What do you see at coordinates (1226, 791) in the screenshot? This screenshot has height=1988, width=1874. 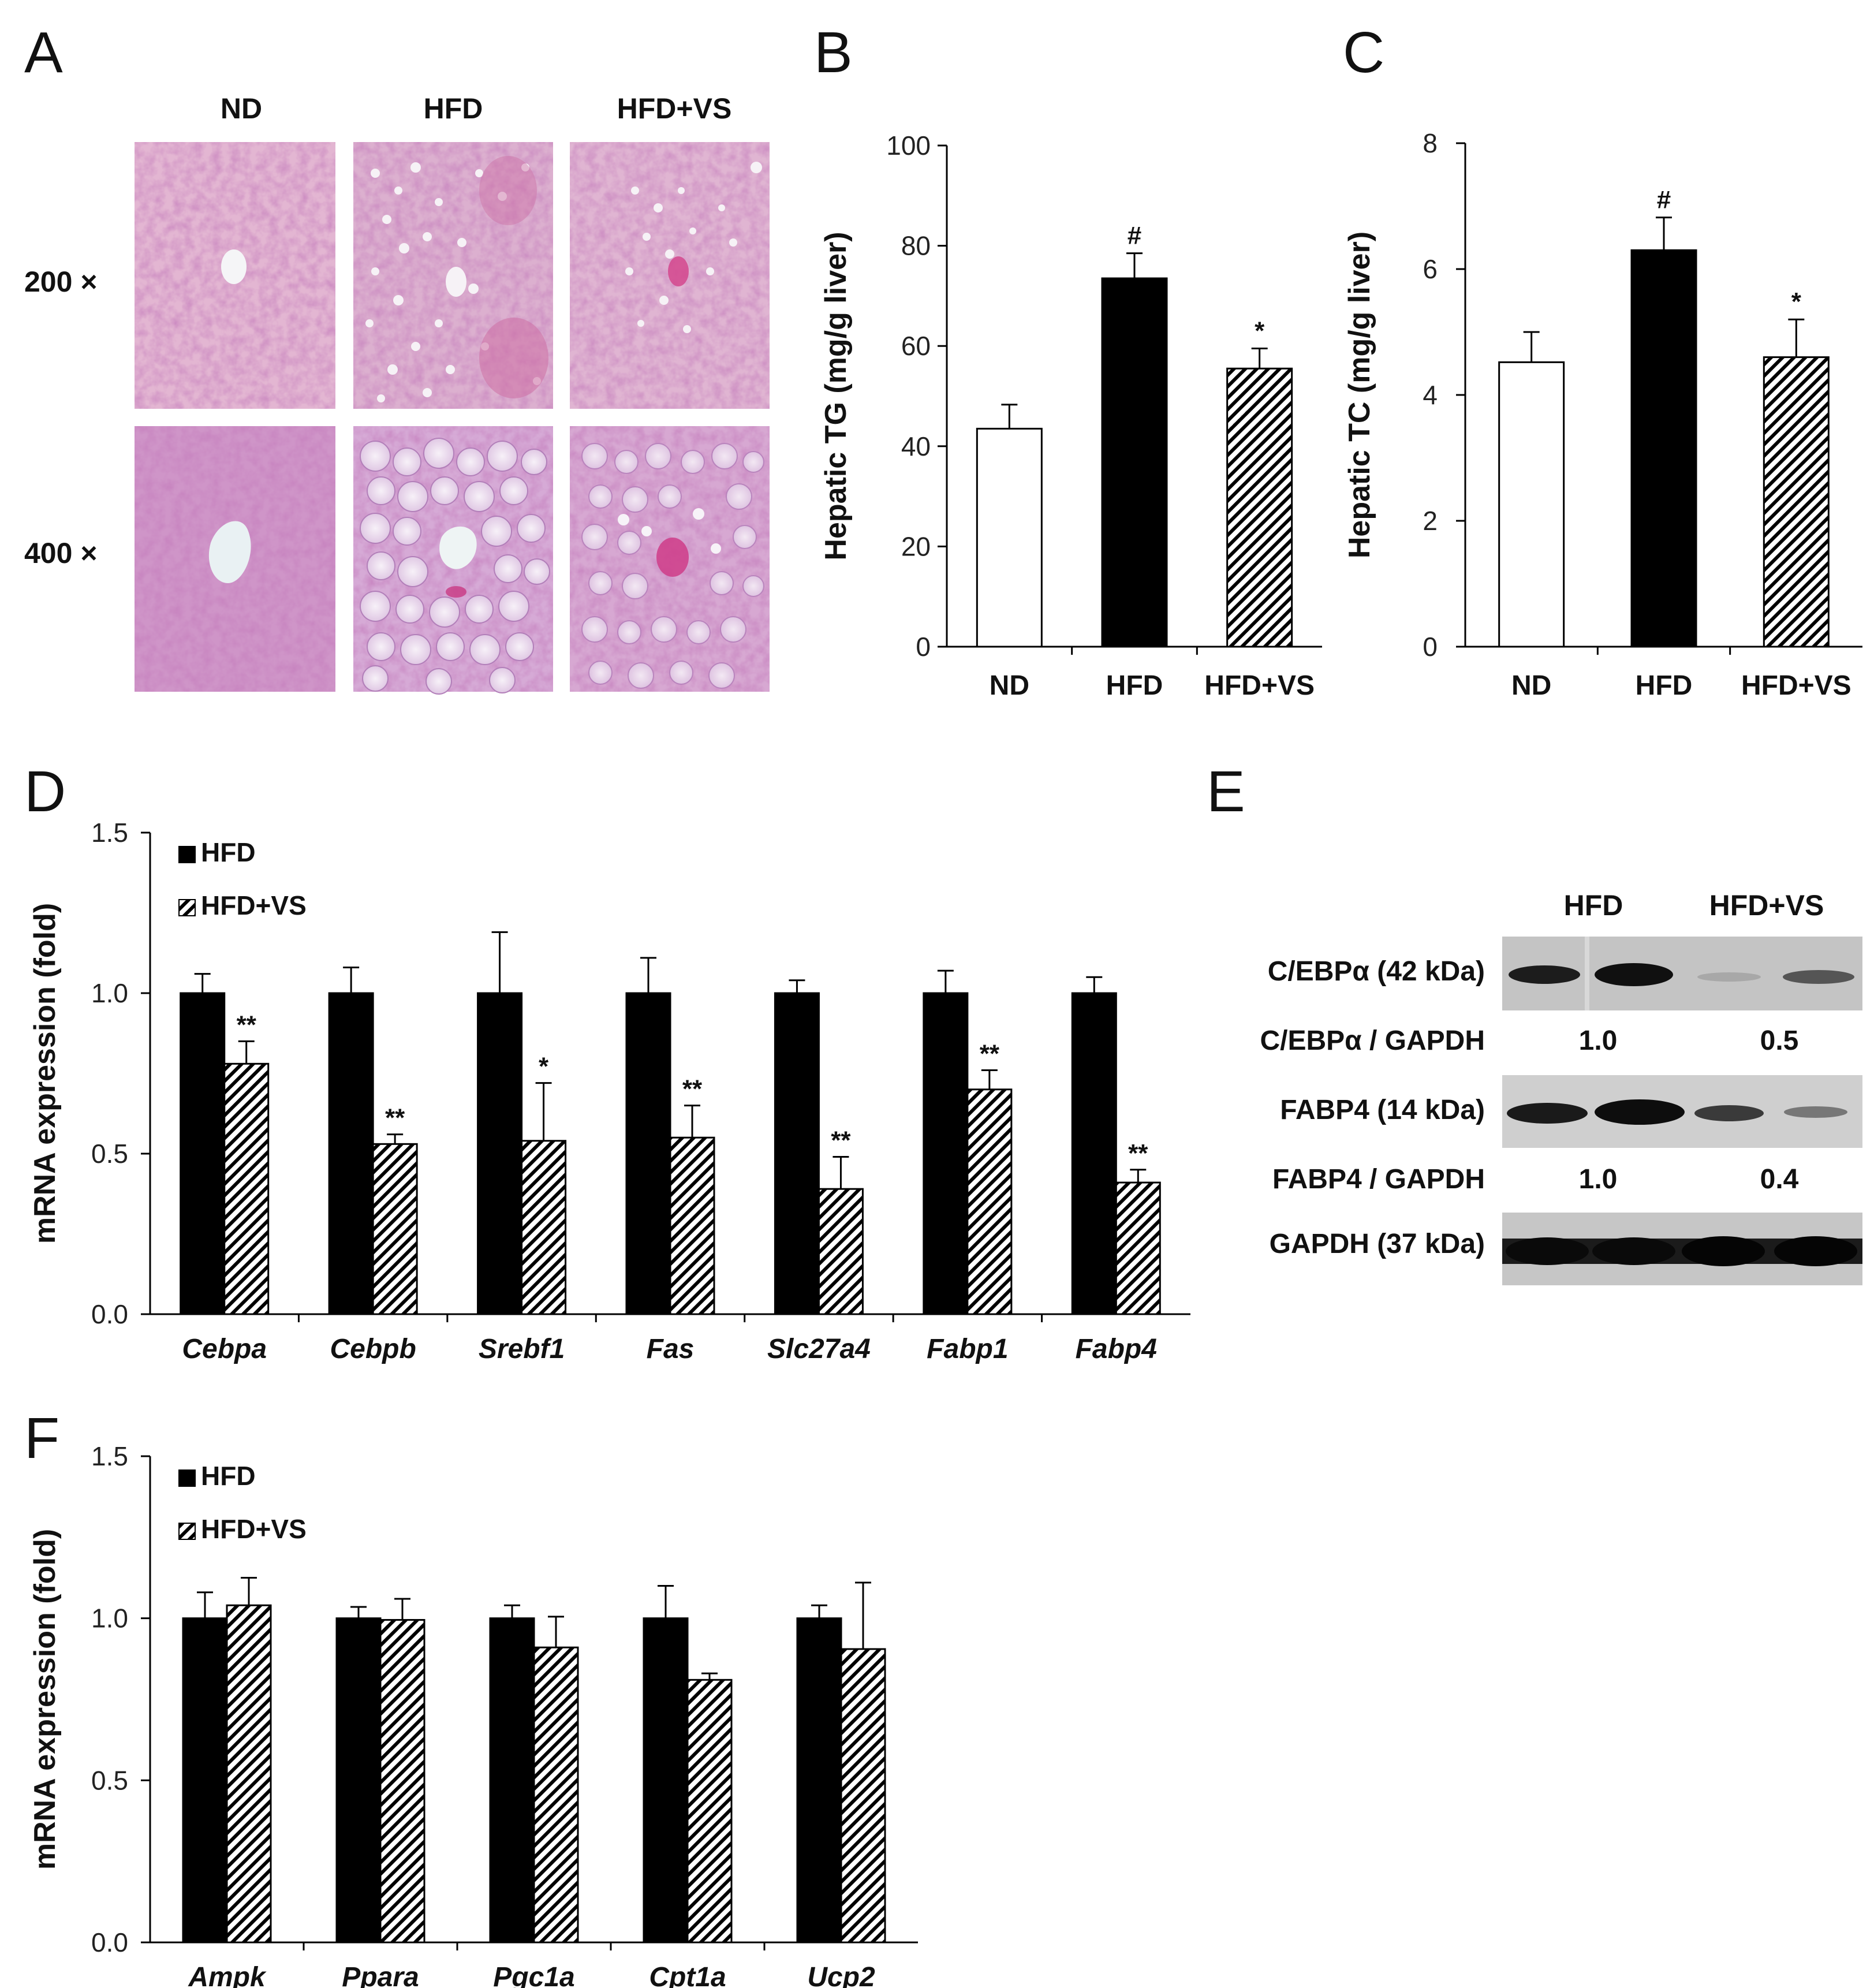 I see `panel-letter-e: E` at bounding box center [1226, 791].